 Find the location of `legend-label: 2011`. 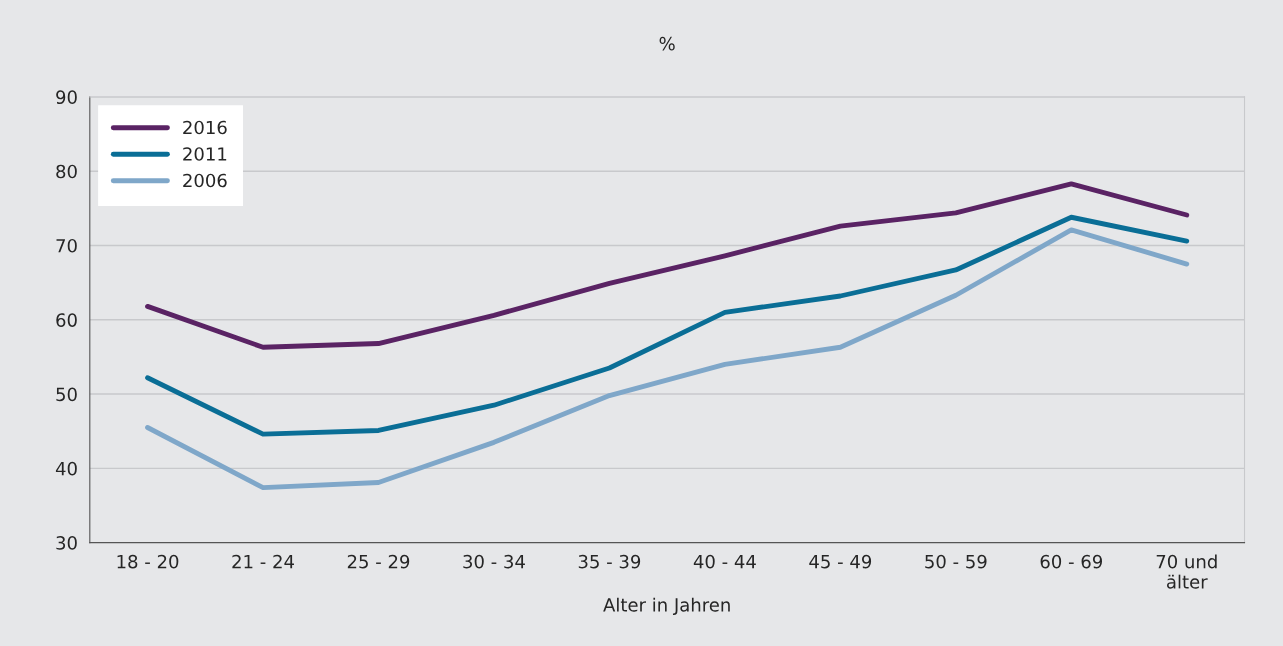

legend-label: 2011 is located at coordinates (205, 154).